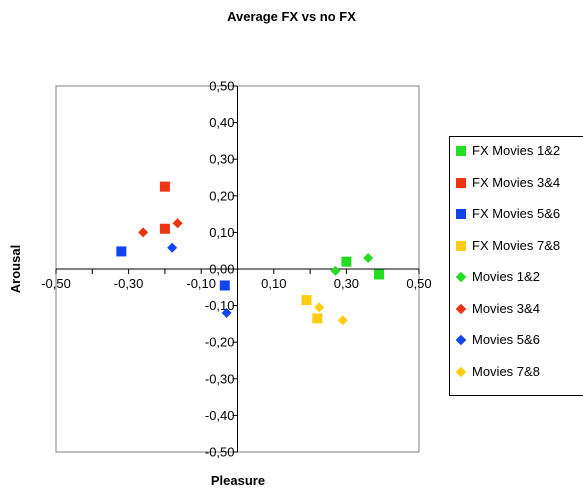 The image size is (583, 494). What do you see at coordinates (516, 182) in the screenshot?
I see `legend-label: FX Movies 3&4` at bounding box center [516, 182].